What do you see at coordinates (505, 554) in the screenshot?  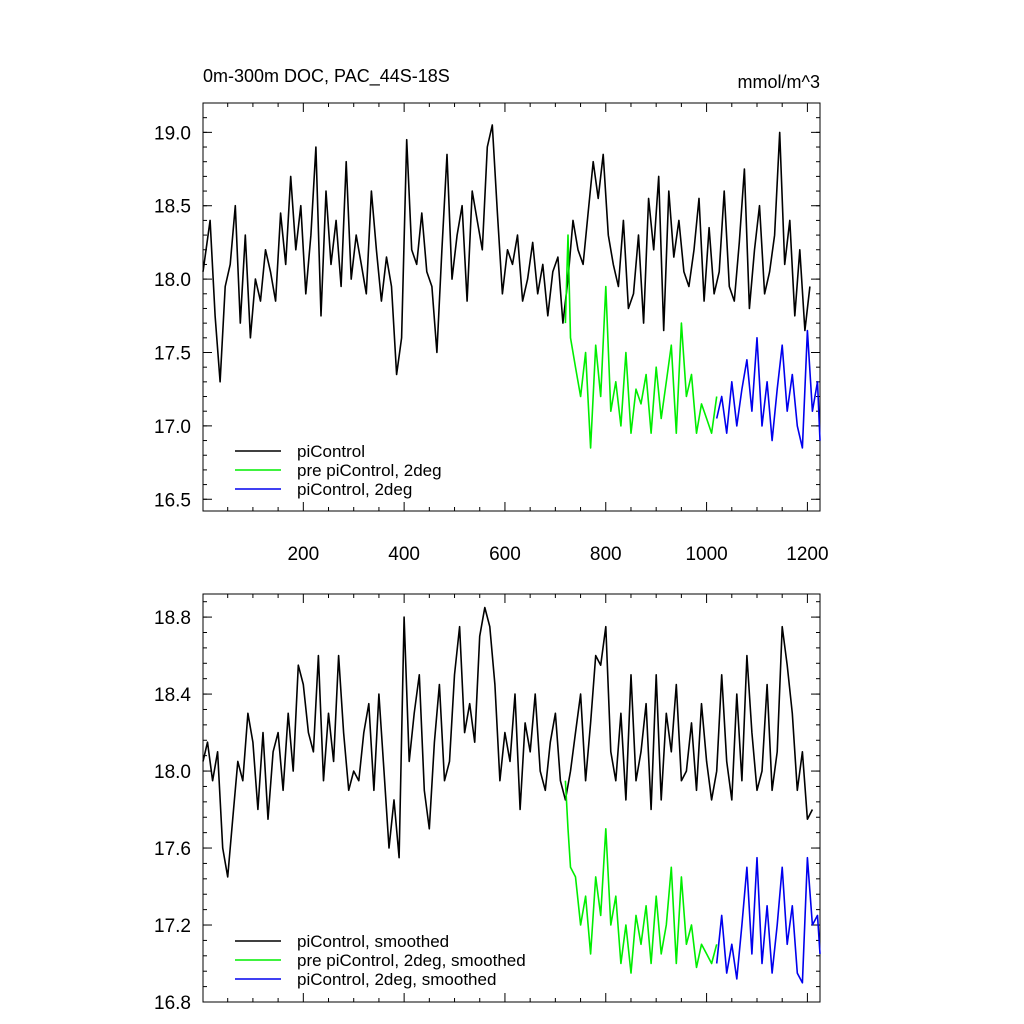 I see `x-tick-label: 600` at bounding box center [505, 554].